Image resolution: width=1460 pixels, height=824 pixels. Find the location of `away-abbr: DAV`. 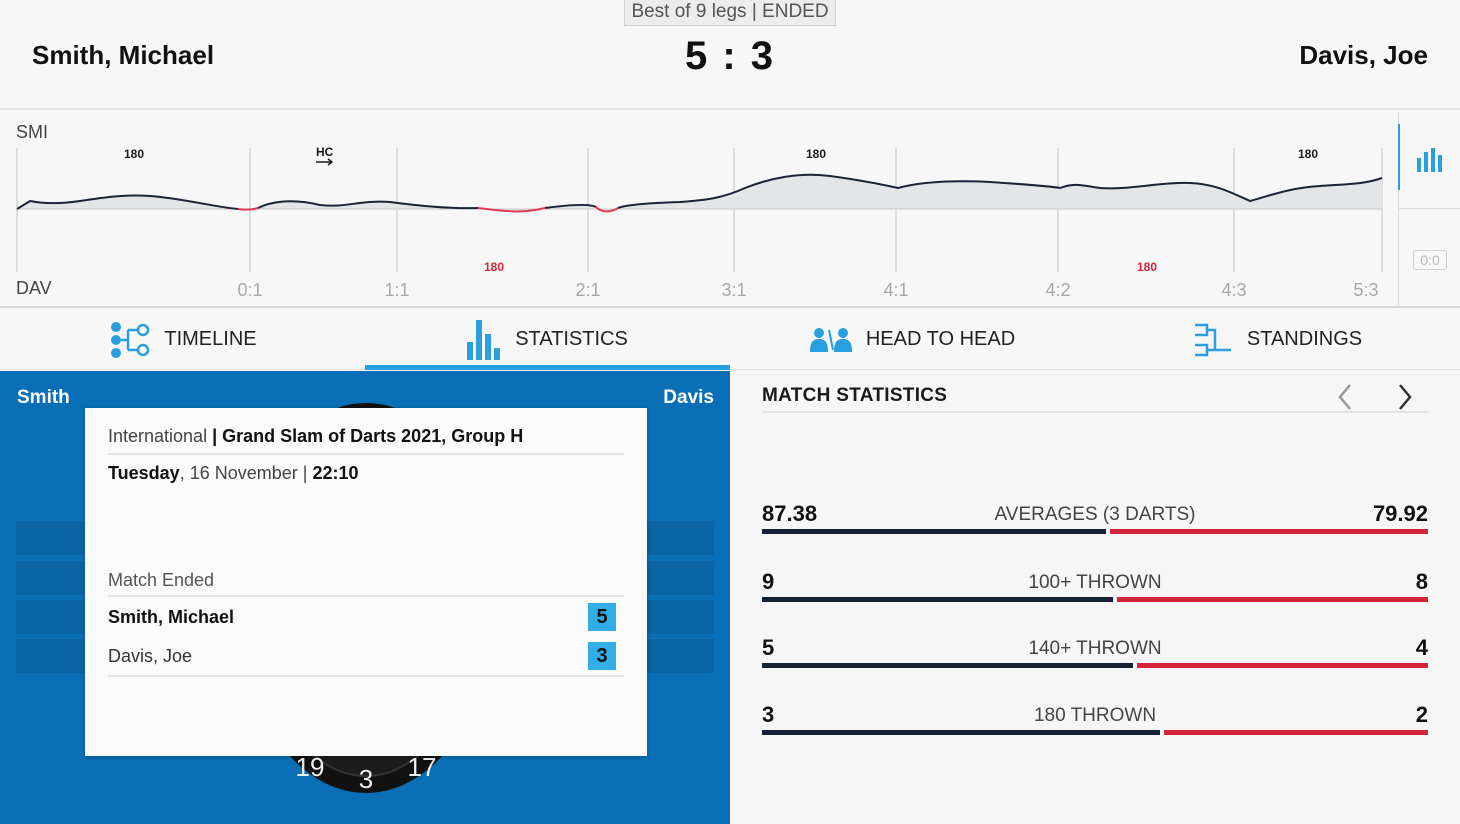

away-abbr: DAV is located at coordinates (34, 288).